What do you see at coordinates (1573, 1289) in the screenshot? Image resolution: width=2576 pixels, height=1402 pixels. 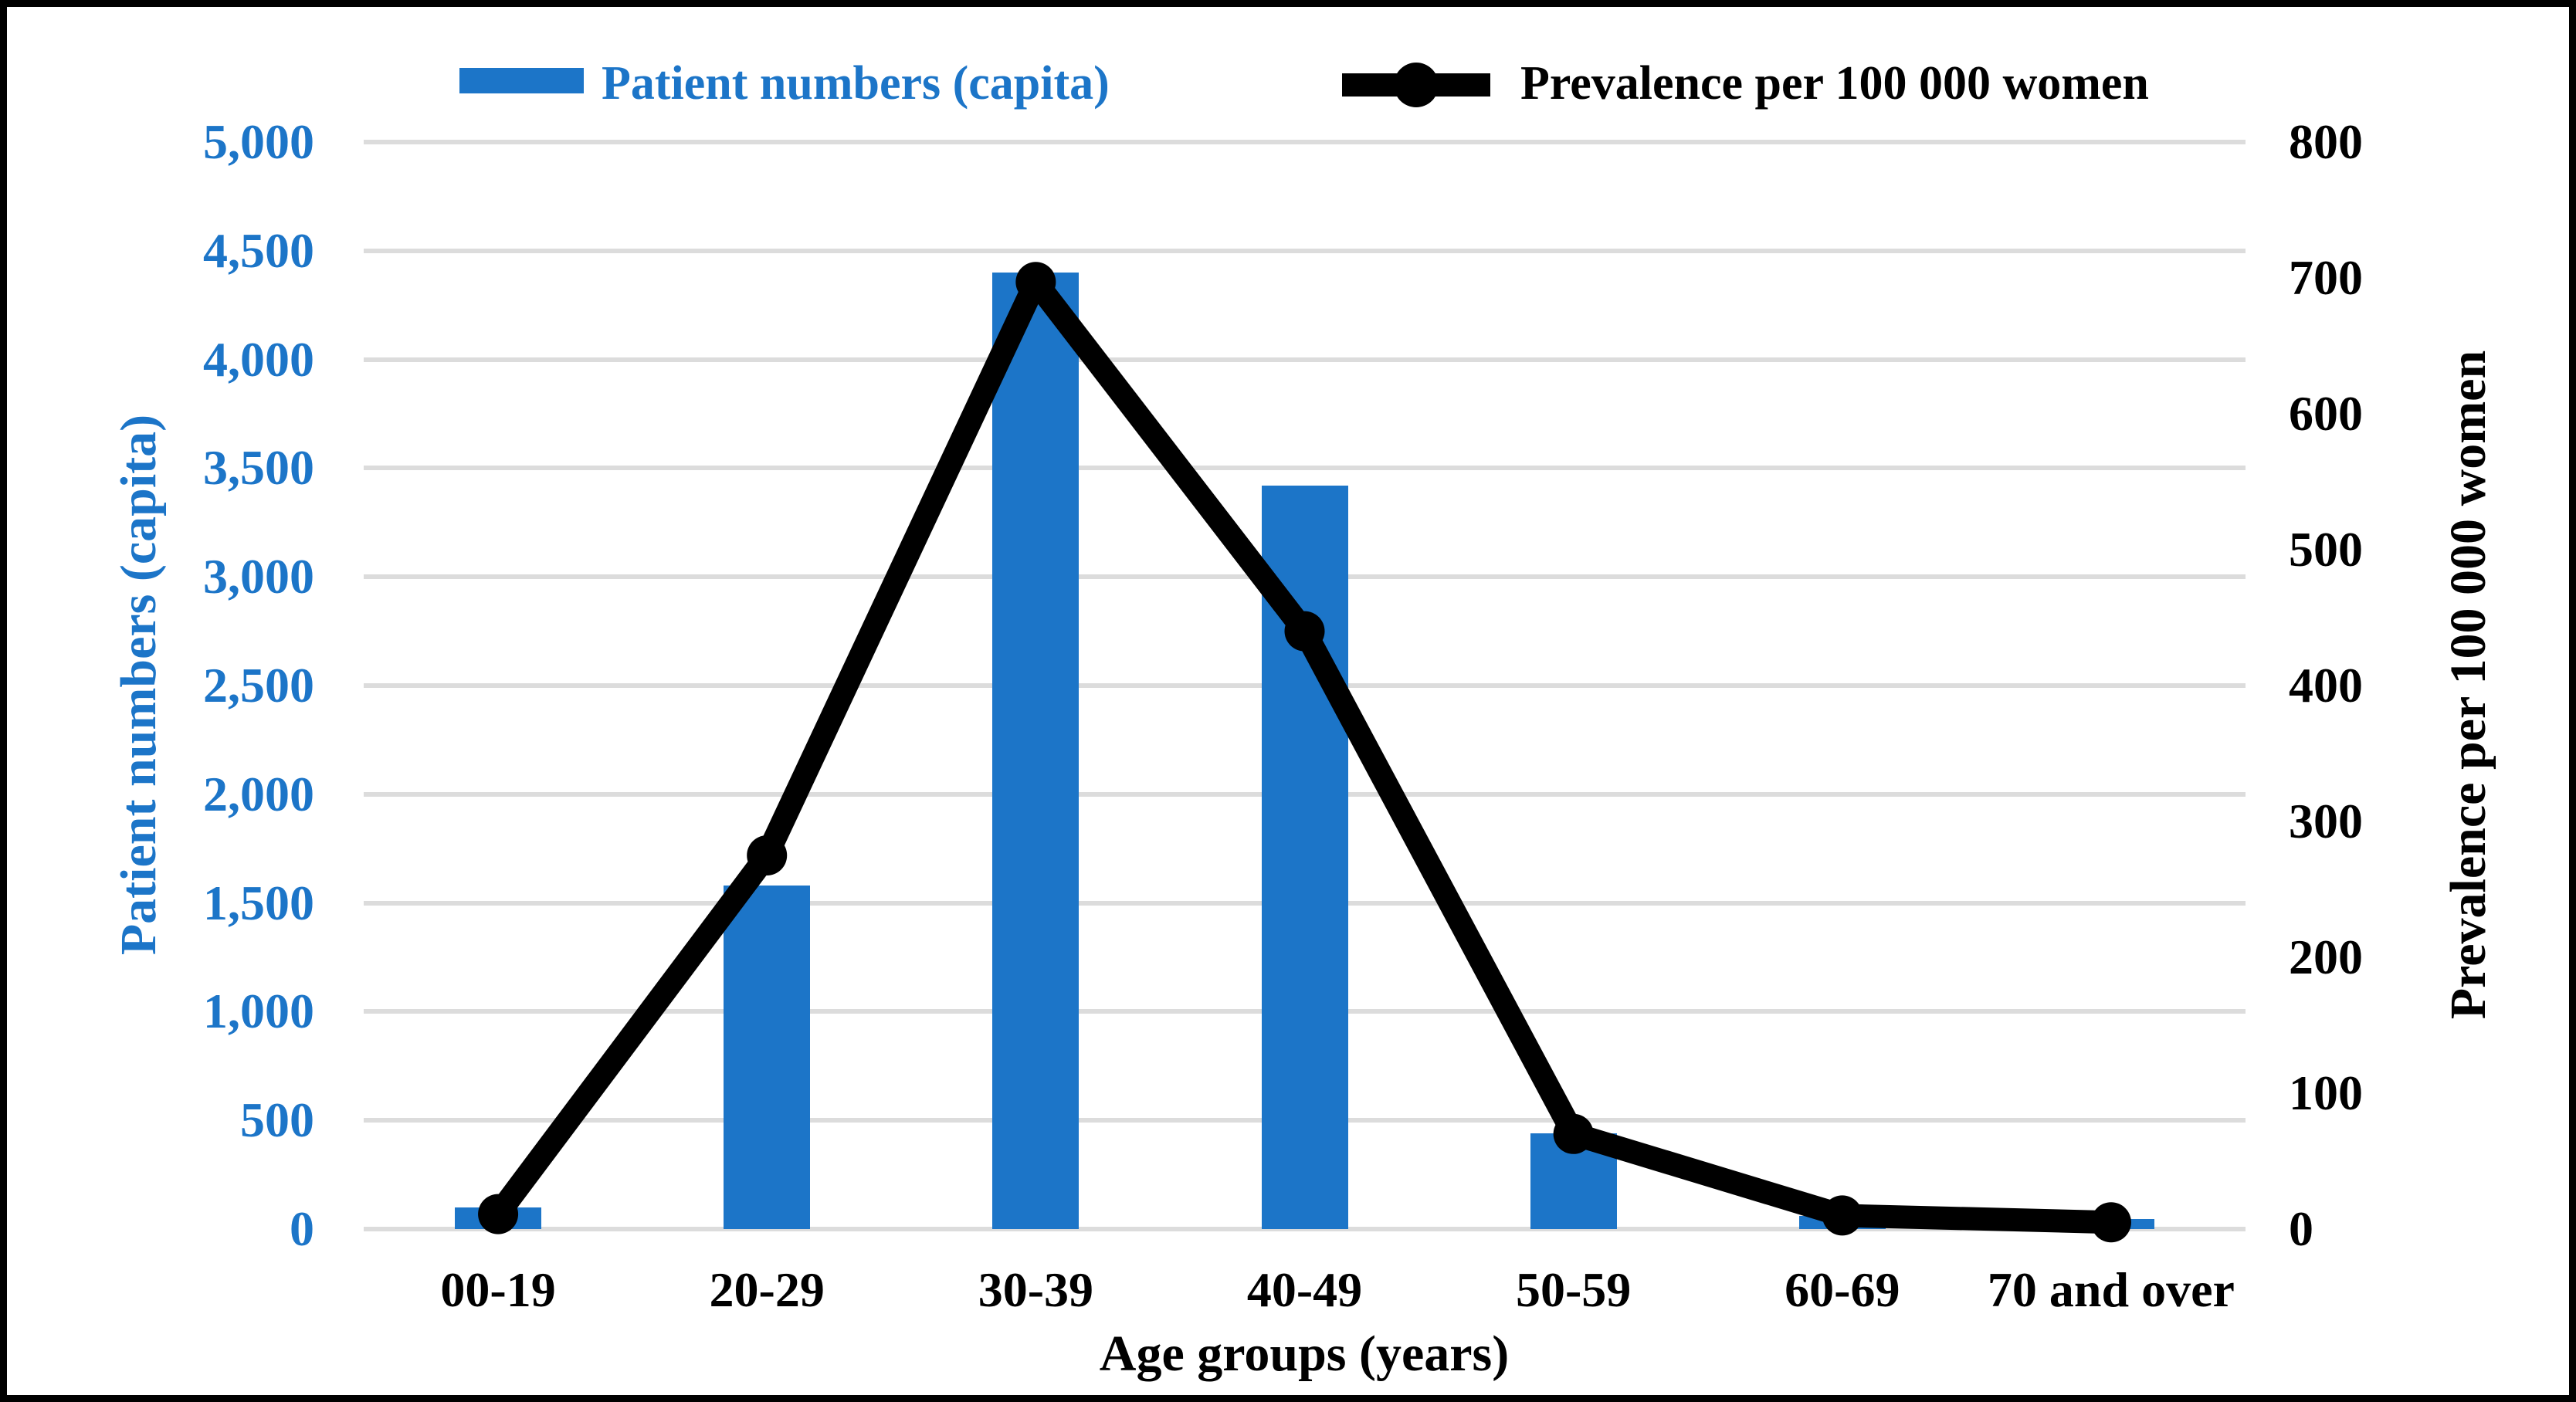 I see `x-axis-tick-label: 50-59` at bounding box center [1573, 1289].